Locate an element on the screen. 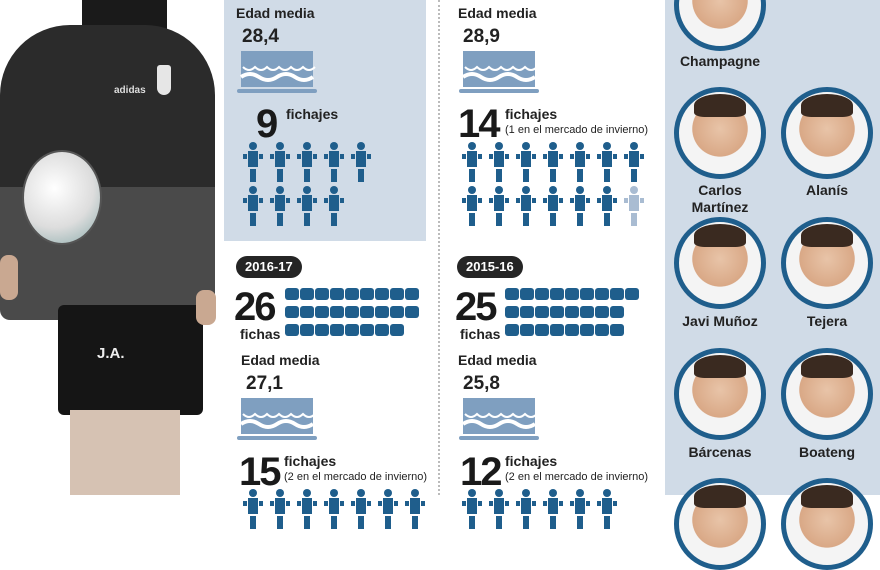 This screenshot has width=880, height=570. signings-count: 14 is located at coordinates (479, 124).